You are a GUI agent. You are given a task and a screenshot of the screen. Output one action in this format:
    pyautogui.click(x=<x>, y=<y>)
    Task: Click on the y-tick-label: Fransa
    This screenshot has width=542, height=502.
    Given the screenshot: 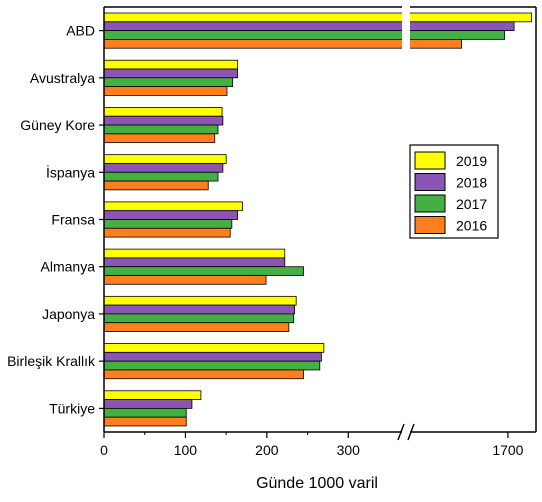 What is the action you would take?
    pyautogui.click(x=73, y=219)
    